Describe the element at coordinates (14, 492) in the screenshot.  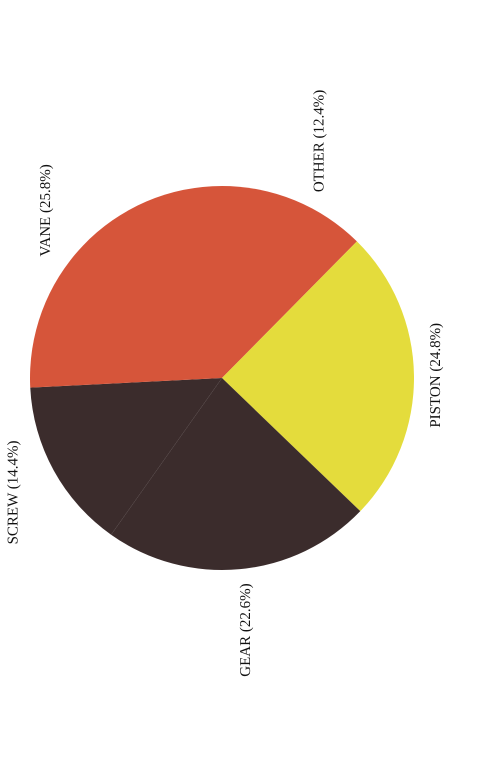
I see `slice-label: SCREW (14.4%)` at that location.